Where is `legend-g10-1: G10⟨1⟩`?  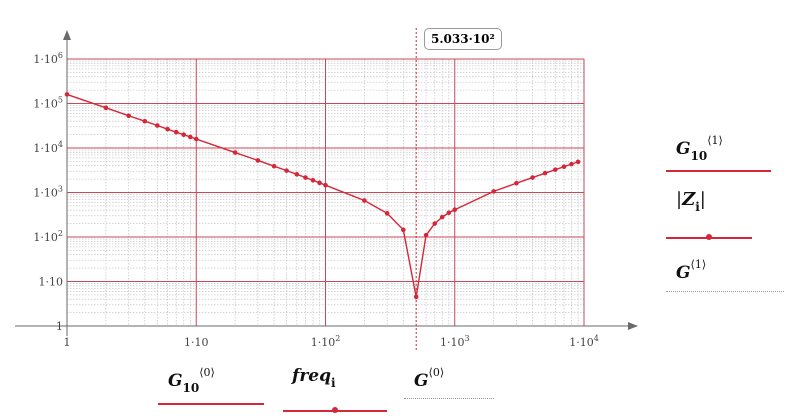
legend-g10-1: G10⟨1⟩ is located at coordinates (699, 148).